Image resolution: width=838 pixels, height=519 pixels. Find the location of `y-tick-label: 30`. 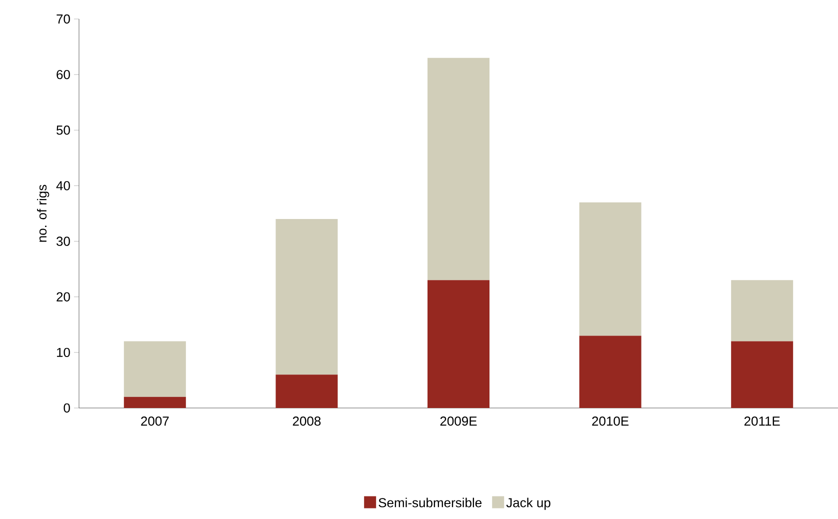

y-tick-label: 30 is located at coordinates (63, 241).